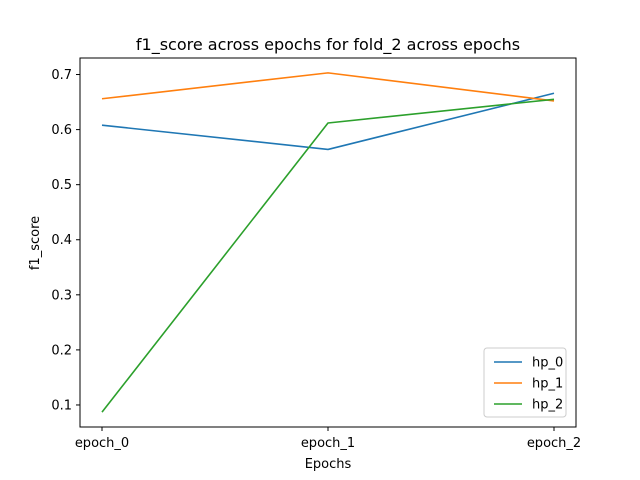 The width and height of the screenshot is (640, 480). Describe the element at coordinates (61, 405) in the screenshot. I see `y-tick-label: 0.1` at that location.